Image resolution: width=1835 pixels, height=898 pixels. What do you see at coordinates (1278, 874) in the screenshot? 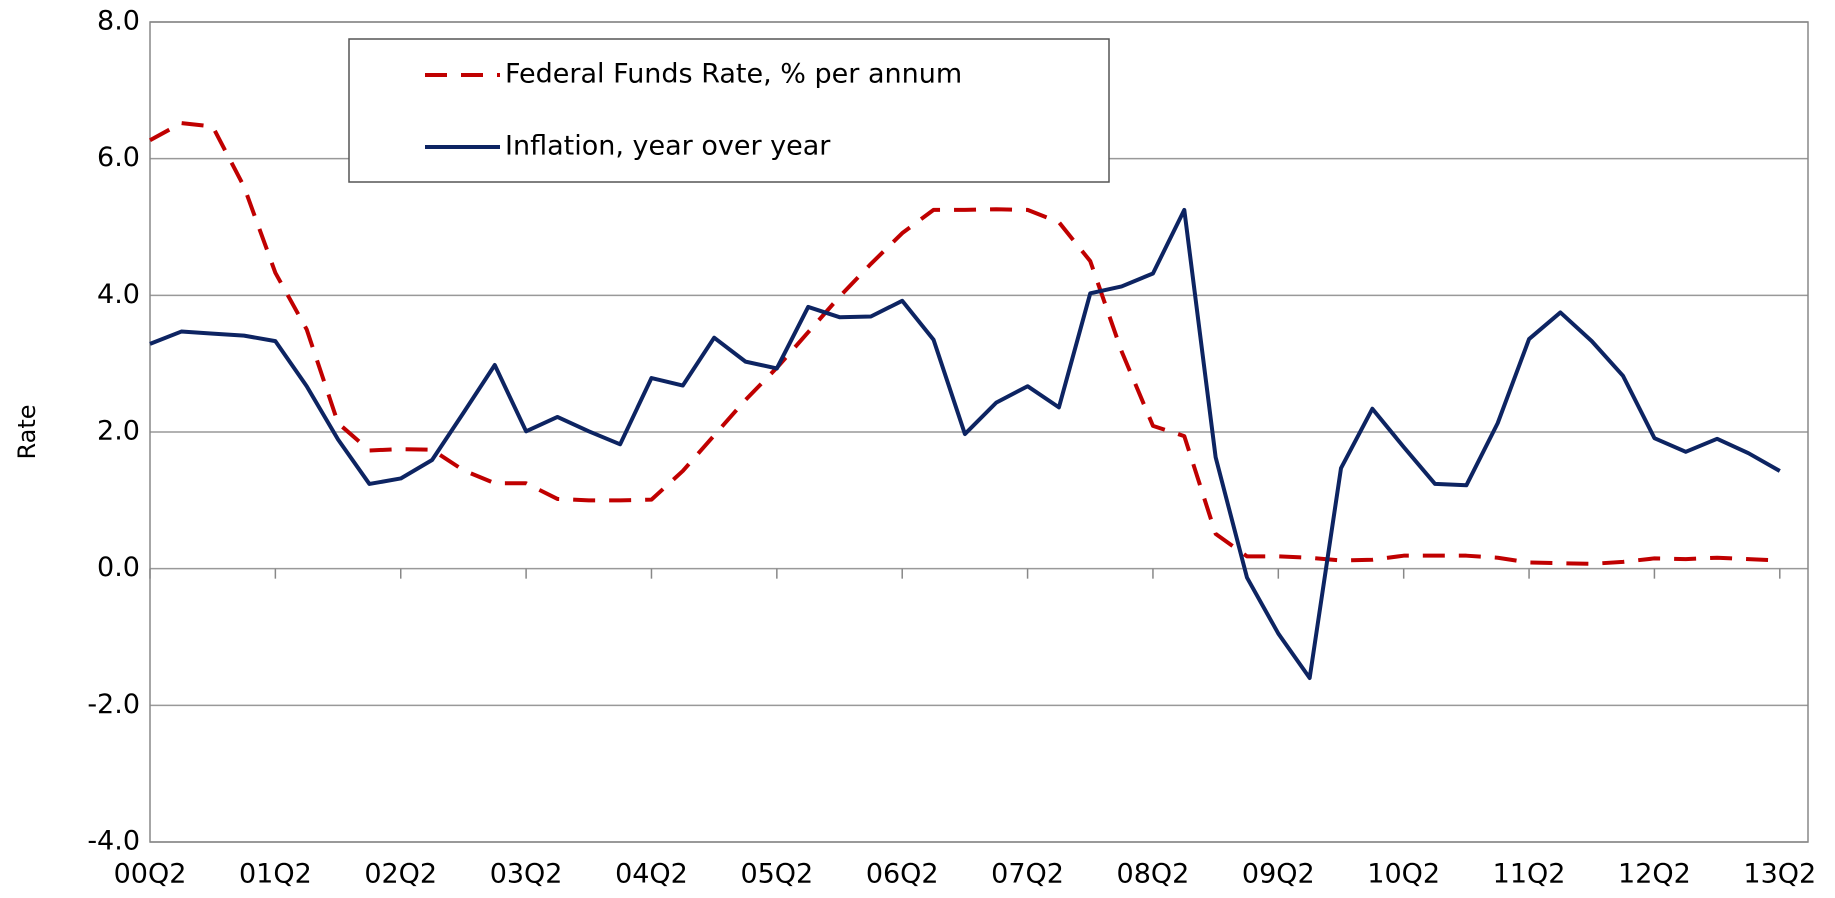
I see `x-tick-label: 09Q2` at bounding box center [1278, 874].